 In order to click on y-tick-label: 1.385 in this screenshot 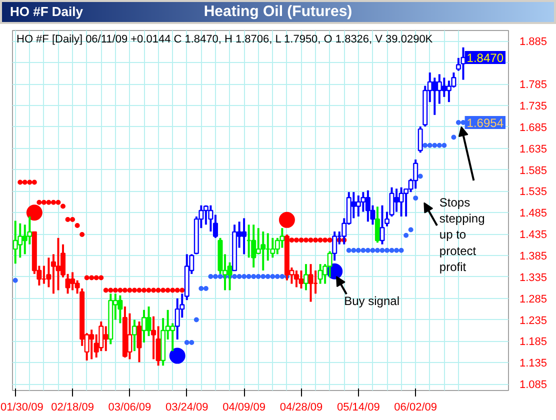, I will do `click(534, 256)`.